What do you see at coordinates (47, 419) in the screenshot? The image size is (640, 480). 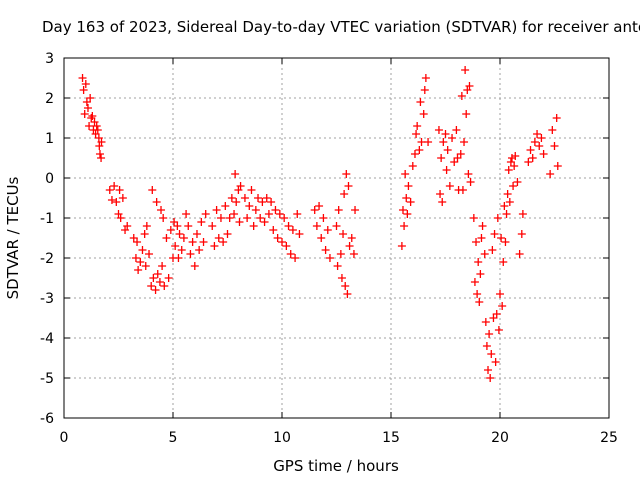 I see `y-tick-label: -6` at bounding box center [47, 419].